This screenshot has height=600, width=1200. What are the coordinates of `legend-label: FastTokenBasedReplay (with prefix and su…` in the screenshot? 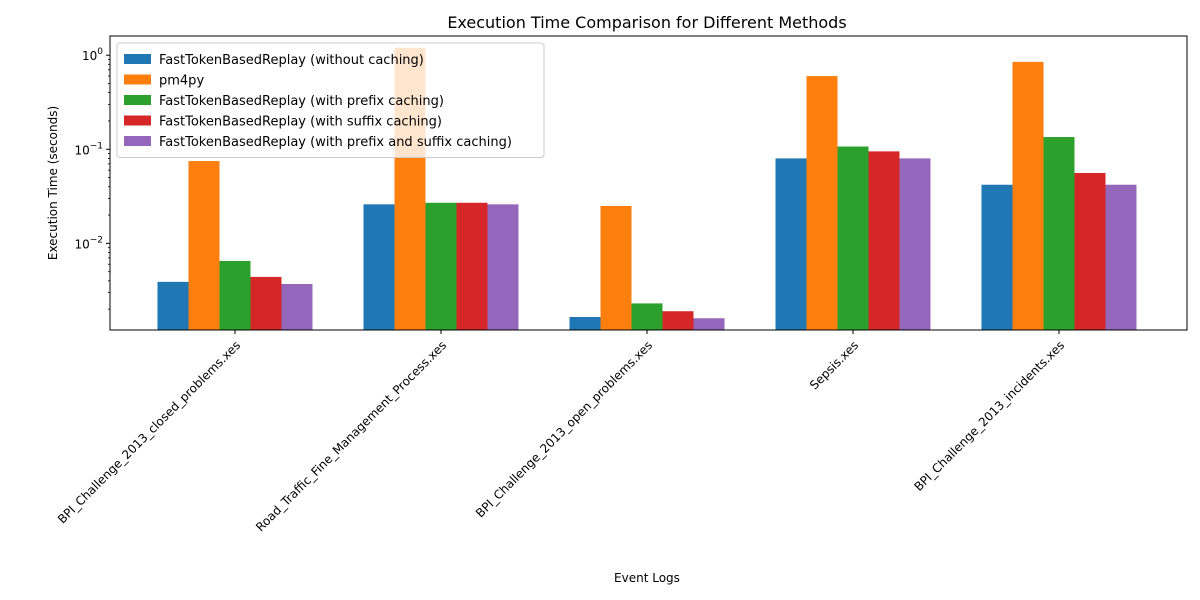 It's located at (335, 142).